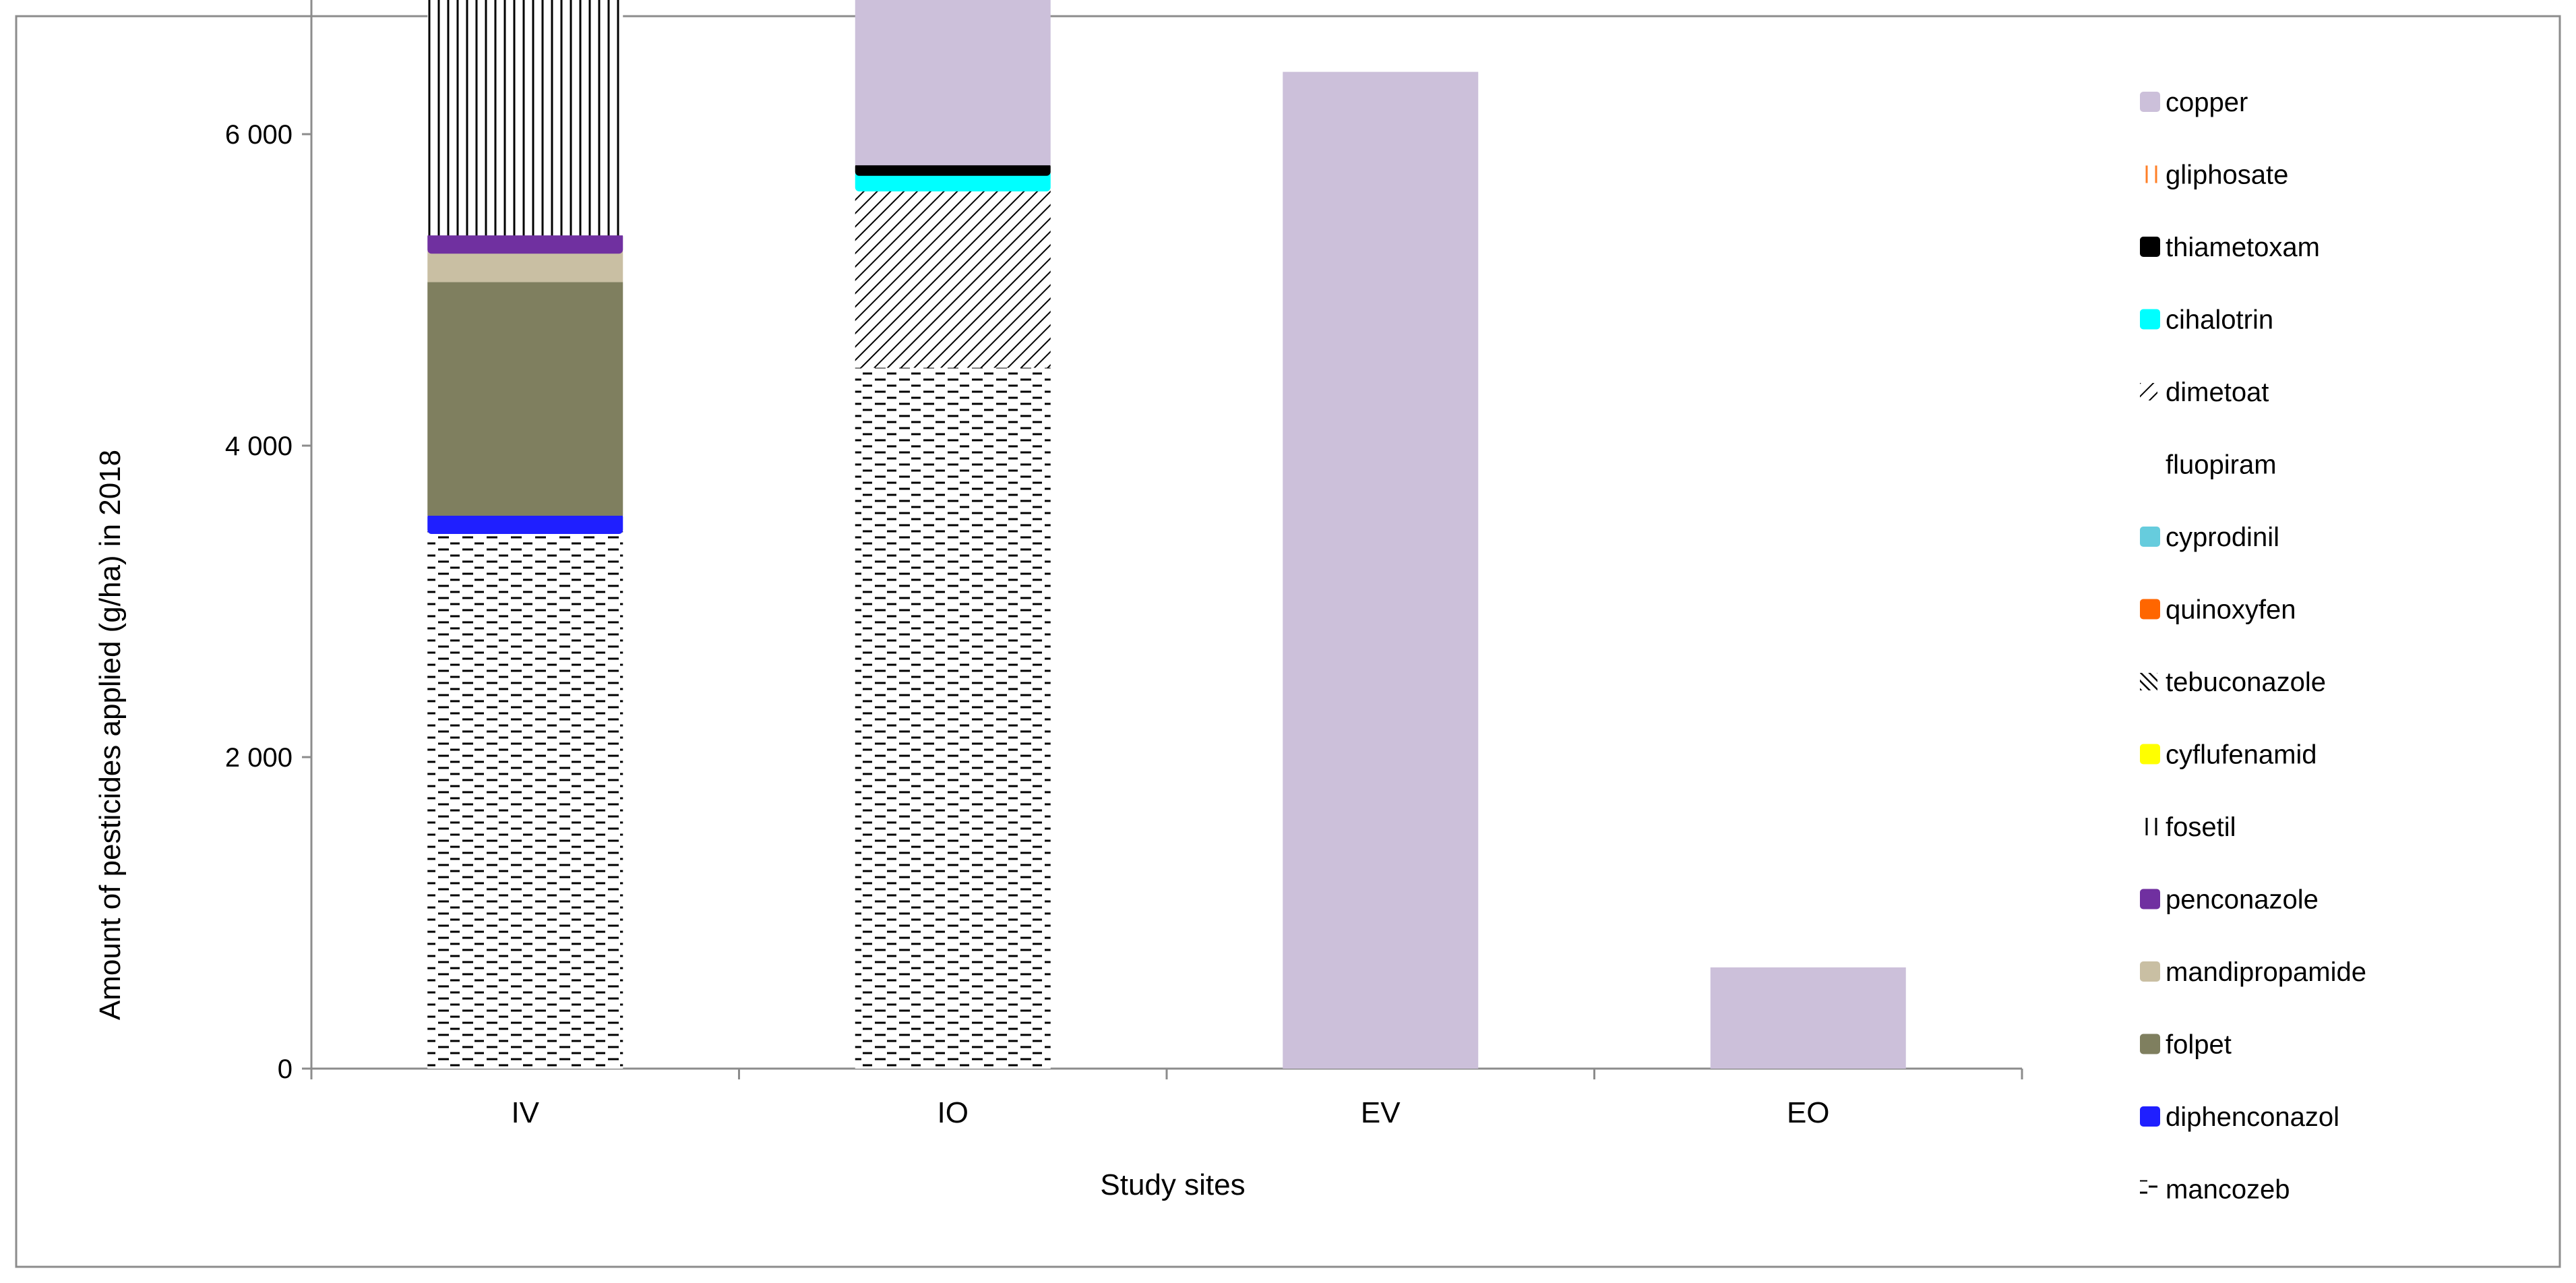 The image size is (2576, 1283). What do you see at coordinates (954, 1112) in the screenshot?
I see `x-tick-label-io: IO` at bounding box center [954, 1112].